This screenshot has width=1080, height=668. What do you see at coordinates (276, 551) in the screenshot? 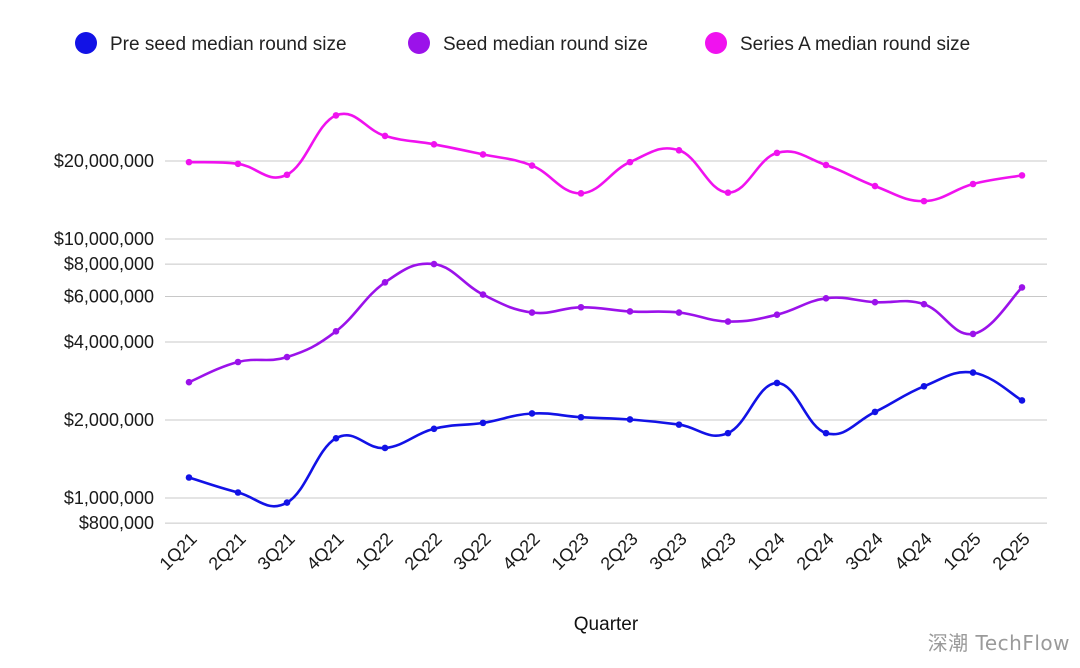
I see `x-tick-label: 3Q21` at bounding box center [276, 551].